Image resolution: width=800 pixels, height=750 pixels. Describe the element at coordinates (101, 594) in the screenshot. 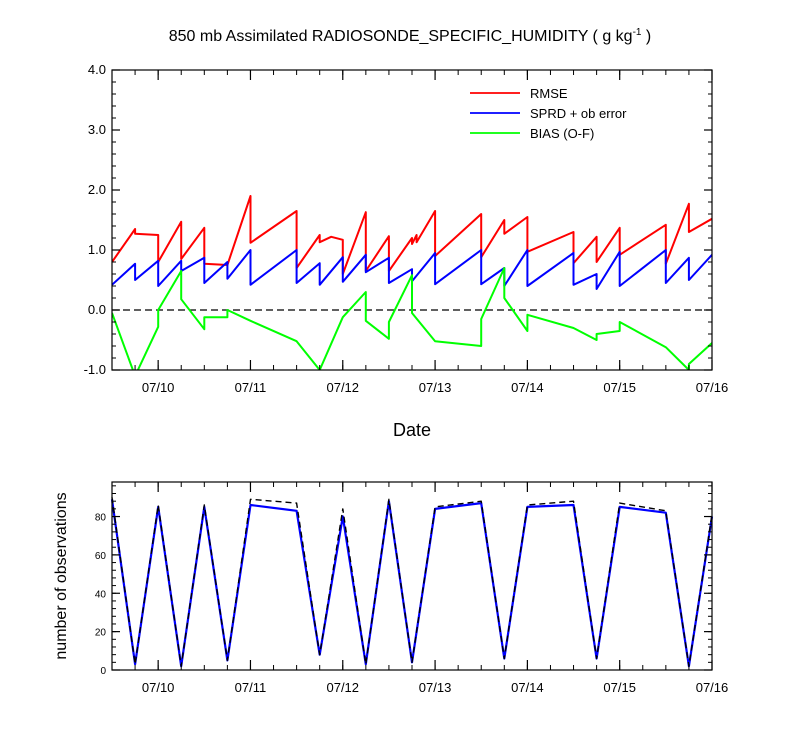

I see `y-tick-label: 40` at that location.